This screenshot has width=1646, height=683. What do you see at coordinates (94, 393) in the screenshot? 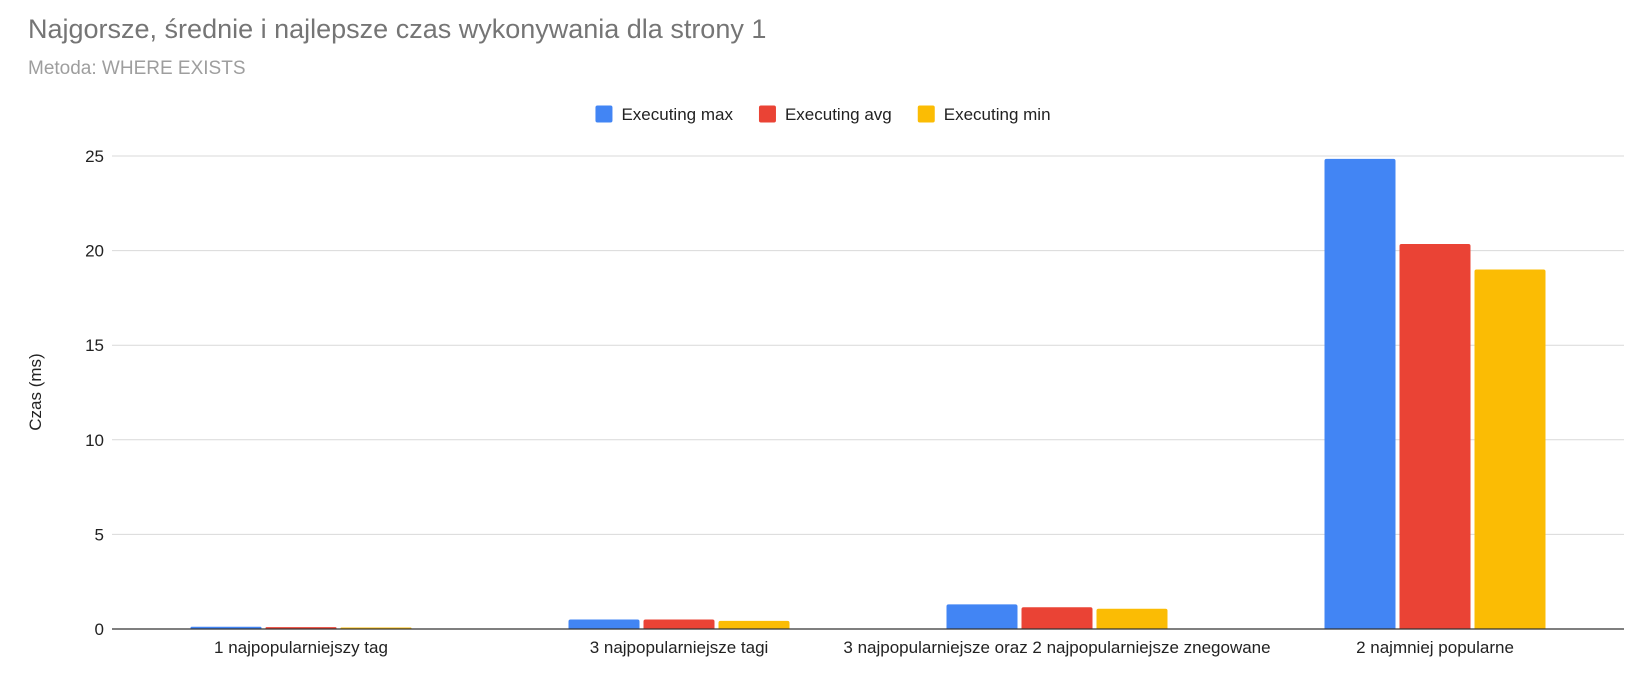
I see `y-tick-labels: 0 5 10 15 20 25` at bounding box center [94, 393].